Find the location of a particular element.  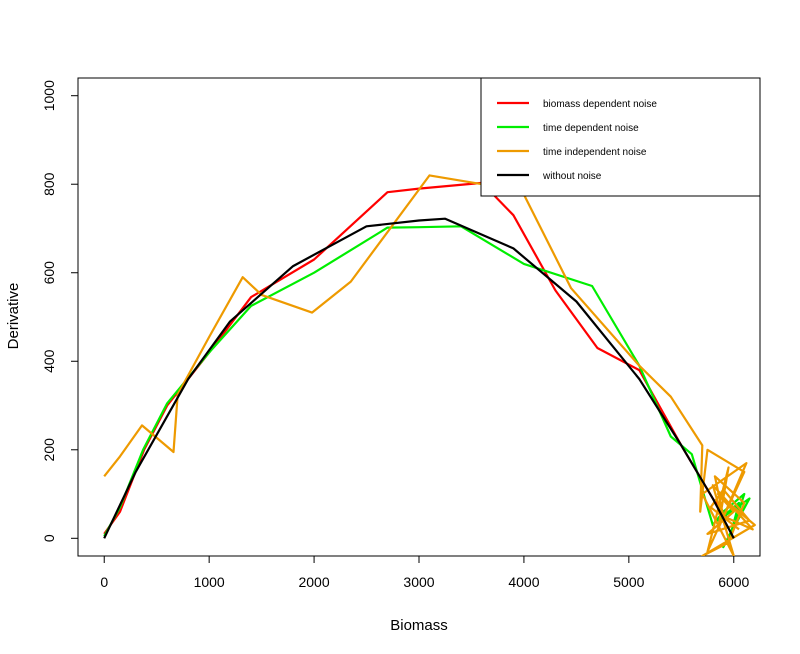

x-tick-label: 5000 is located at coordinates (628, 582).